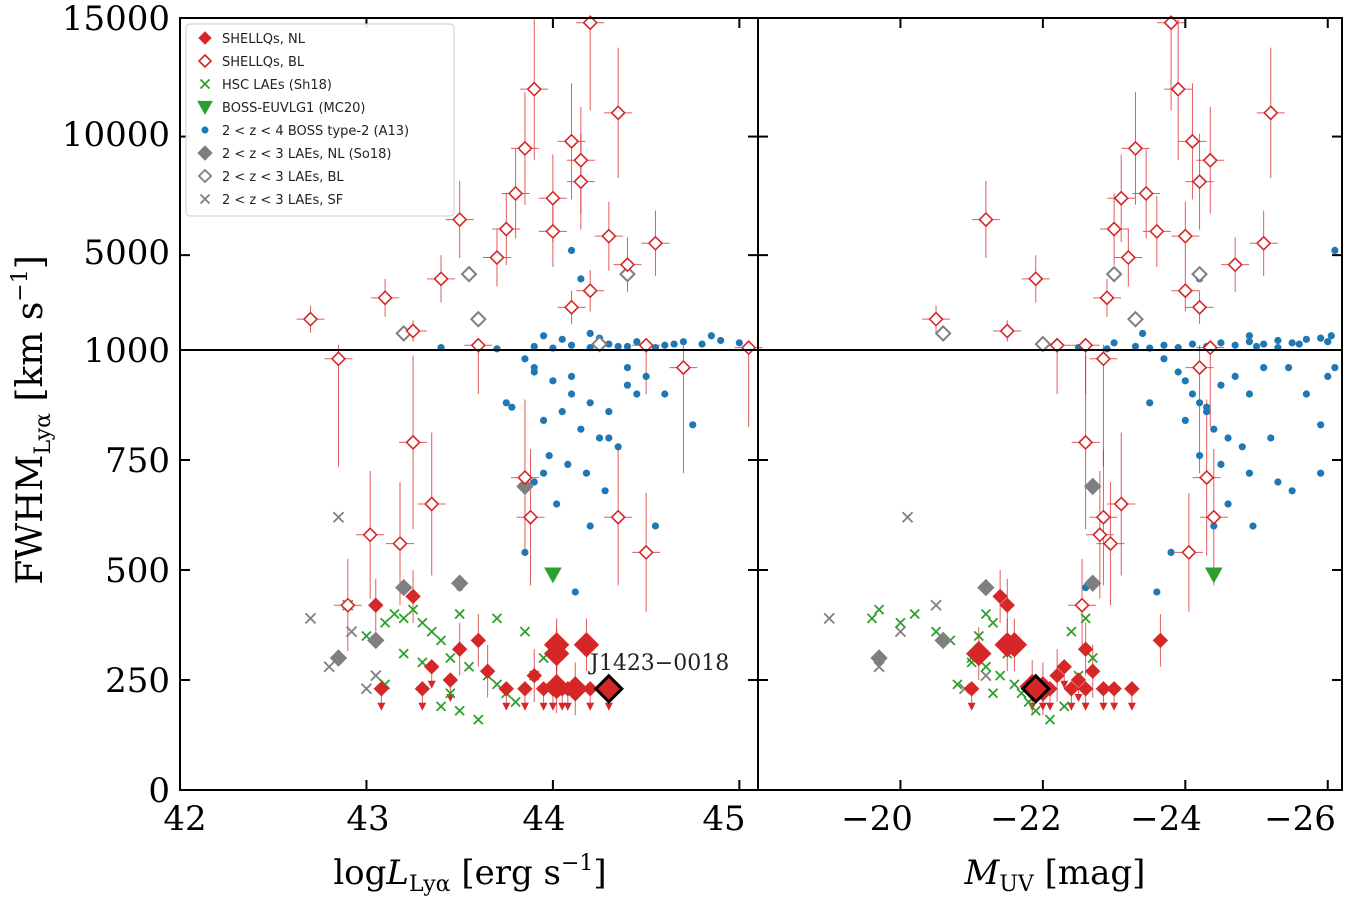 Image resolution: width=1350 pixels, height=899 pixels. Describe the element at coordinates (32, 420) in the screenshot. I see `y-axis-label: FWHMLyα [km s−1]` at that location.